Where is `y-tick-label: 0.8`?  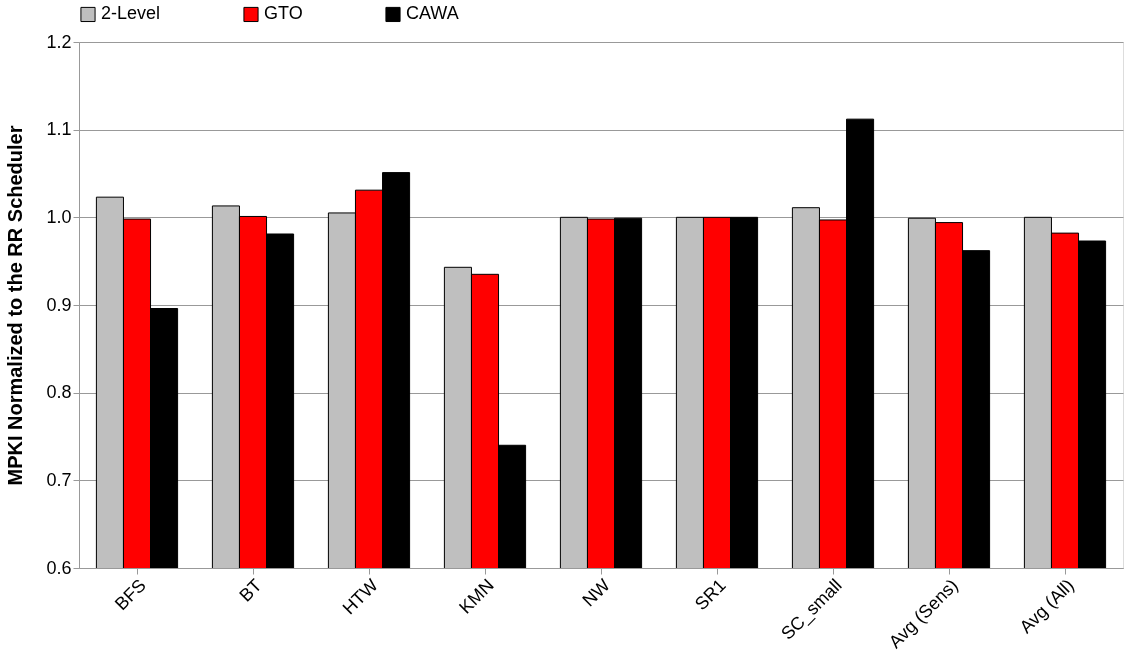 y-tick-label: 0.8 is located at coordinates (59, 392).